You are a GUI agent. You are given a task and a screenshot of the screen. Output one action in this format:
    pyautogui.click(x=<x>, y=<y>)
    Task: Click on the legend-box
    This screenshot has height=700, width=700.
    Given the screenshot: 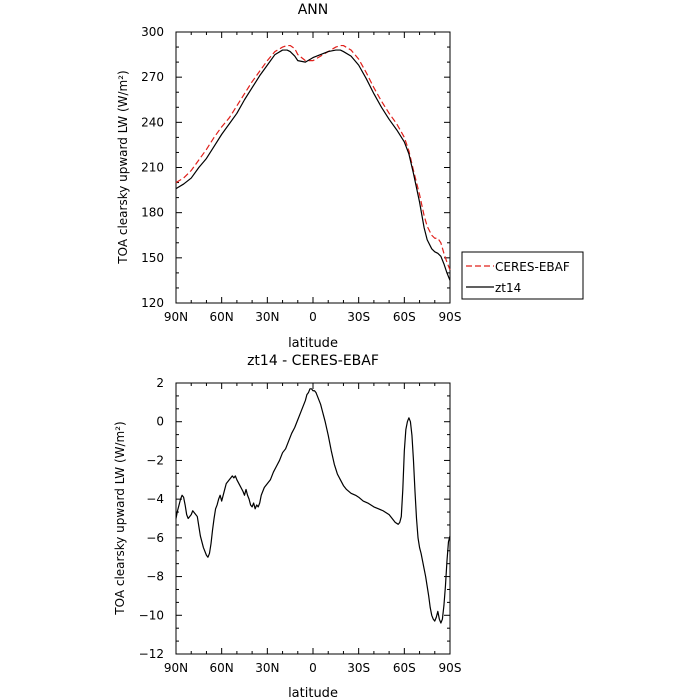 What is the action you would take?
    pyautogui.click(x=522, y=275)
    